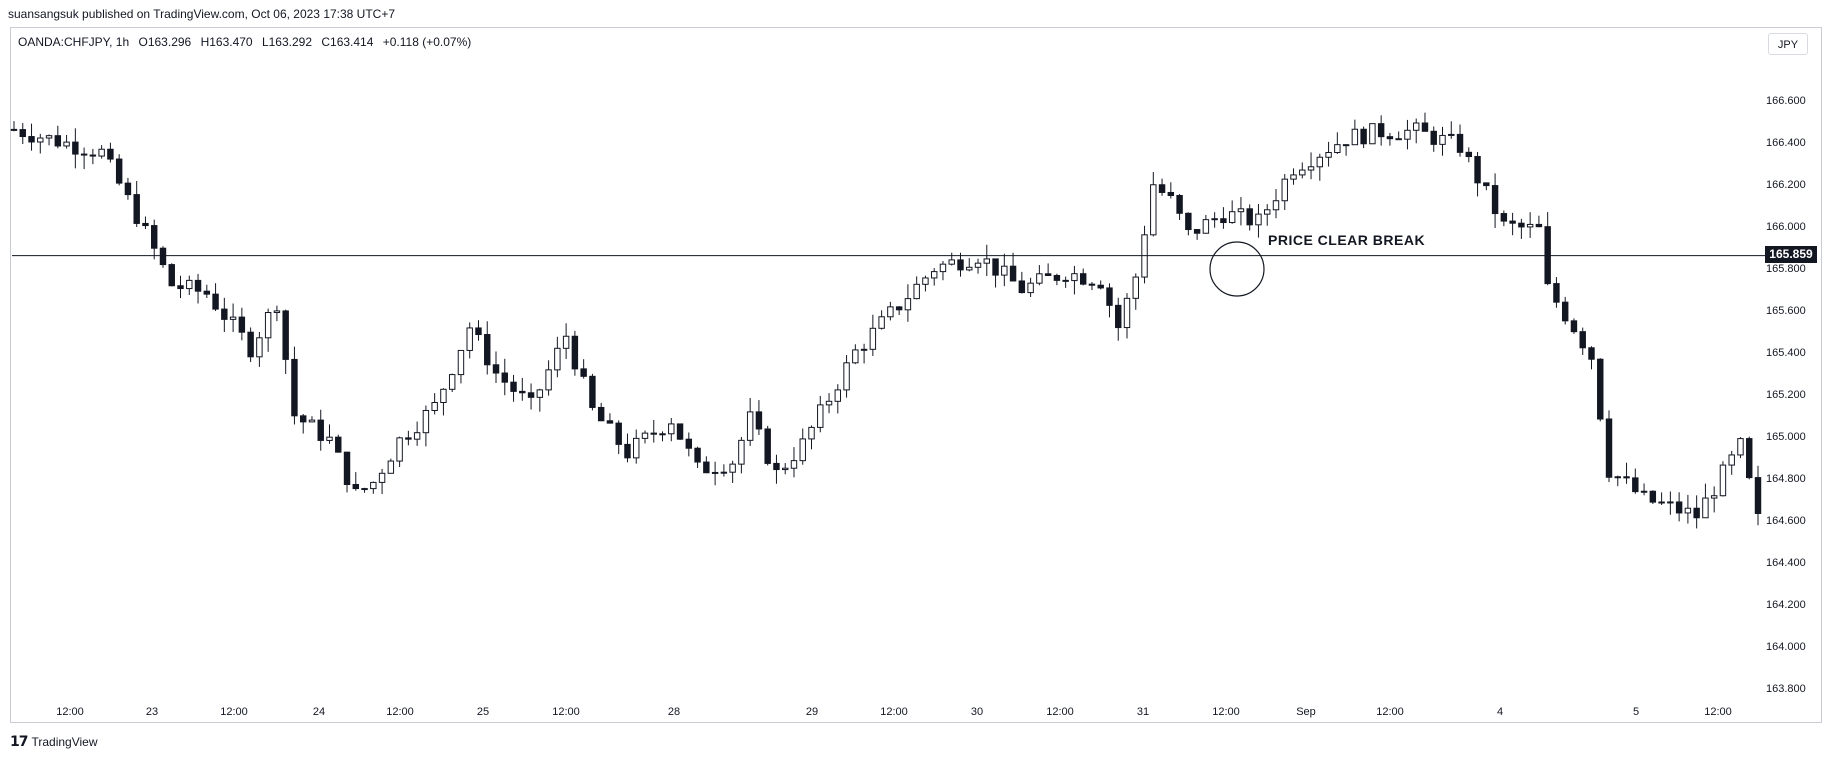  What do you see at coordinates (1788, 44) in the screenshot?
I see `currency-button: JPY` at bounding box center [1788, 44].